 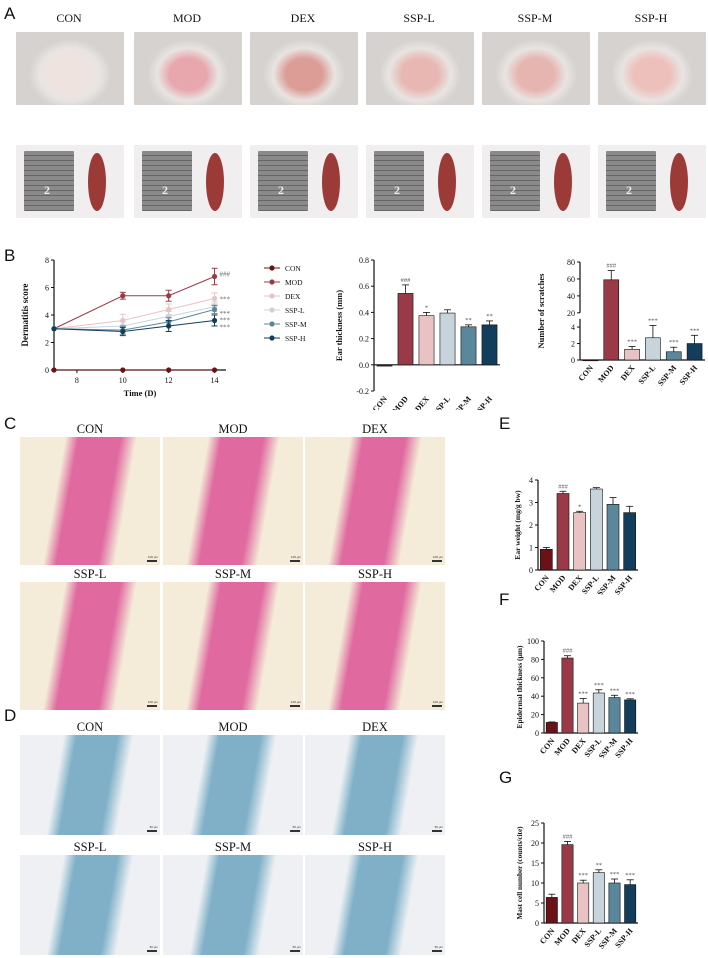 I want to click on series-line-ssp-h, so click(x=134, y=326).